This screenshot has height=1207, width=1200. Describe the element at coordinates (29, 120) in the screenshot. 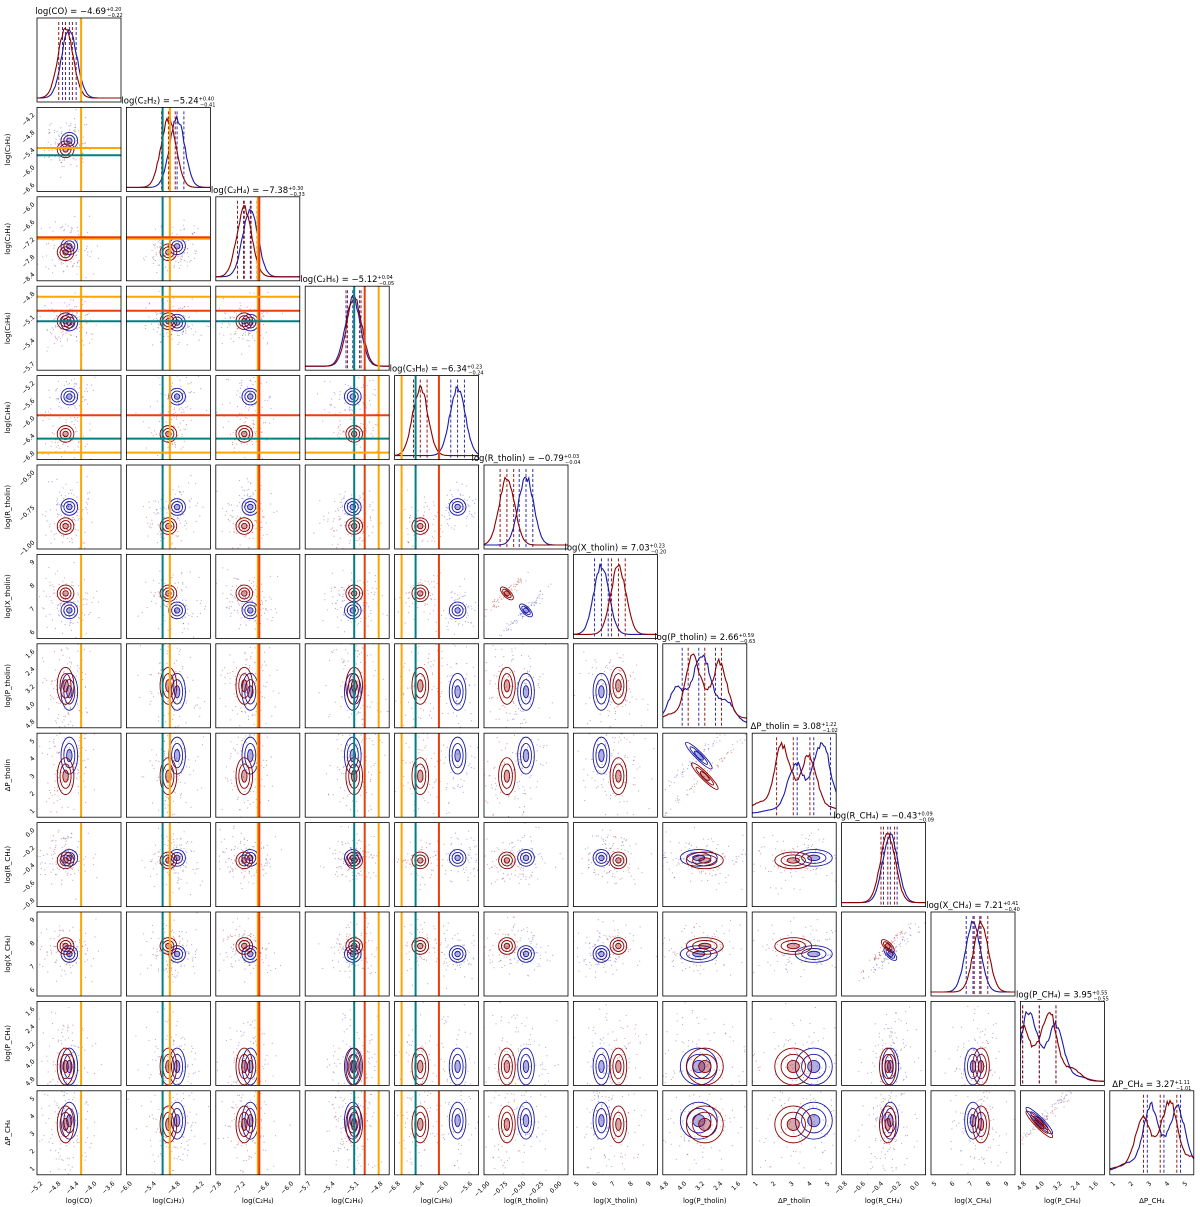

I see `y-tick-label: −4.2` at that location.